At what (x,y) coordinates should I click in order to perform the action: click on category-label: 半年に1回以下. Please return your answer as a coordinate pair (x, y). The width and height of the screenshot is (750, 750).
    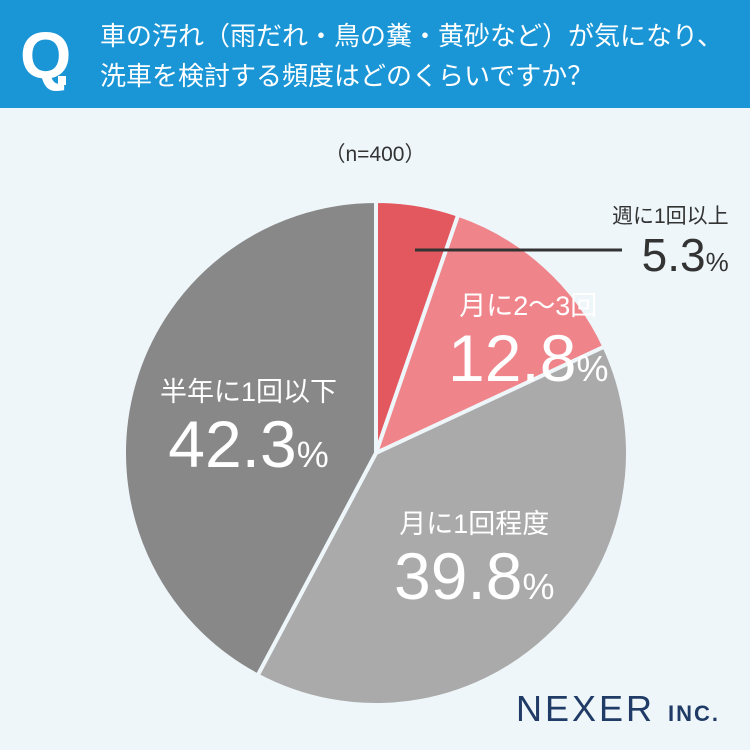
    Looking at the image, I should click on (249, 392).